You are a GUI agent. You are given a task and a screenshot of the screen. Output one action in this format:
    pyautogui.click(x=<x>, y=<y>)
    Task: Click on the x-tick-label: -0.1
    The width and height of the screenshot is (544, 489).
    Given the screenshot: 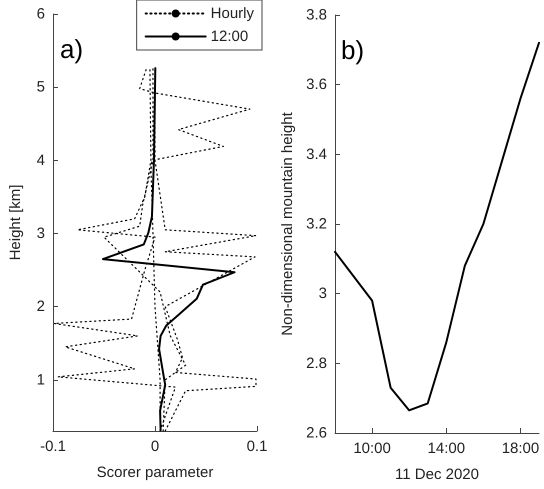 What is the action you would take?
    pyautogui.click(x=53, y=446)
    